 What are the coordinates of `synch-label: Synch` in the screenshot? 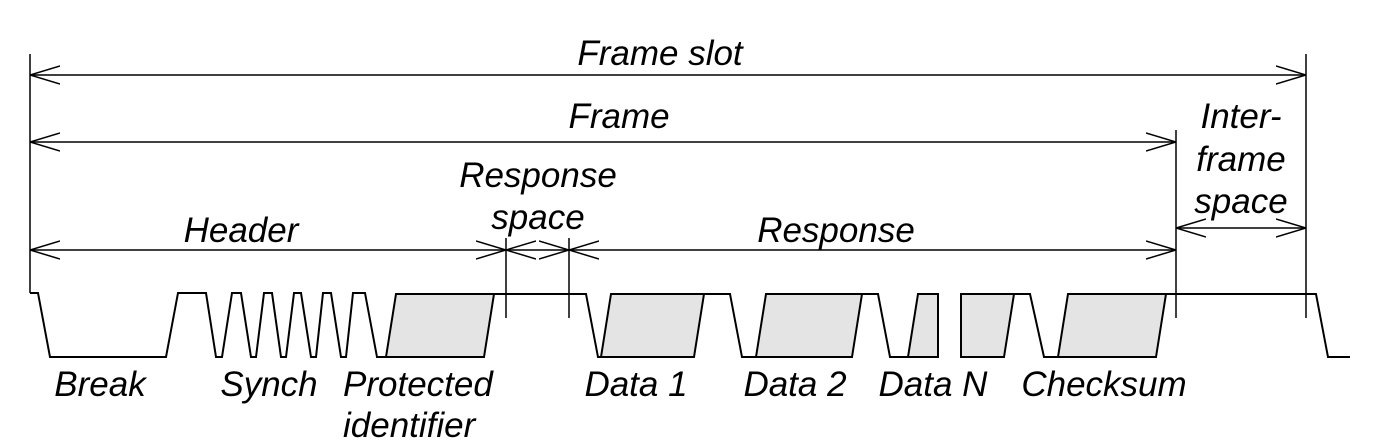 It's located at (268, 384).